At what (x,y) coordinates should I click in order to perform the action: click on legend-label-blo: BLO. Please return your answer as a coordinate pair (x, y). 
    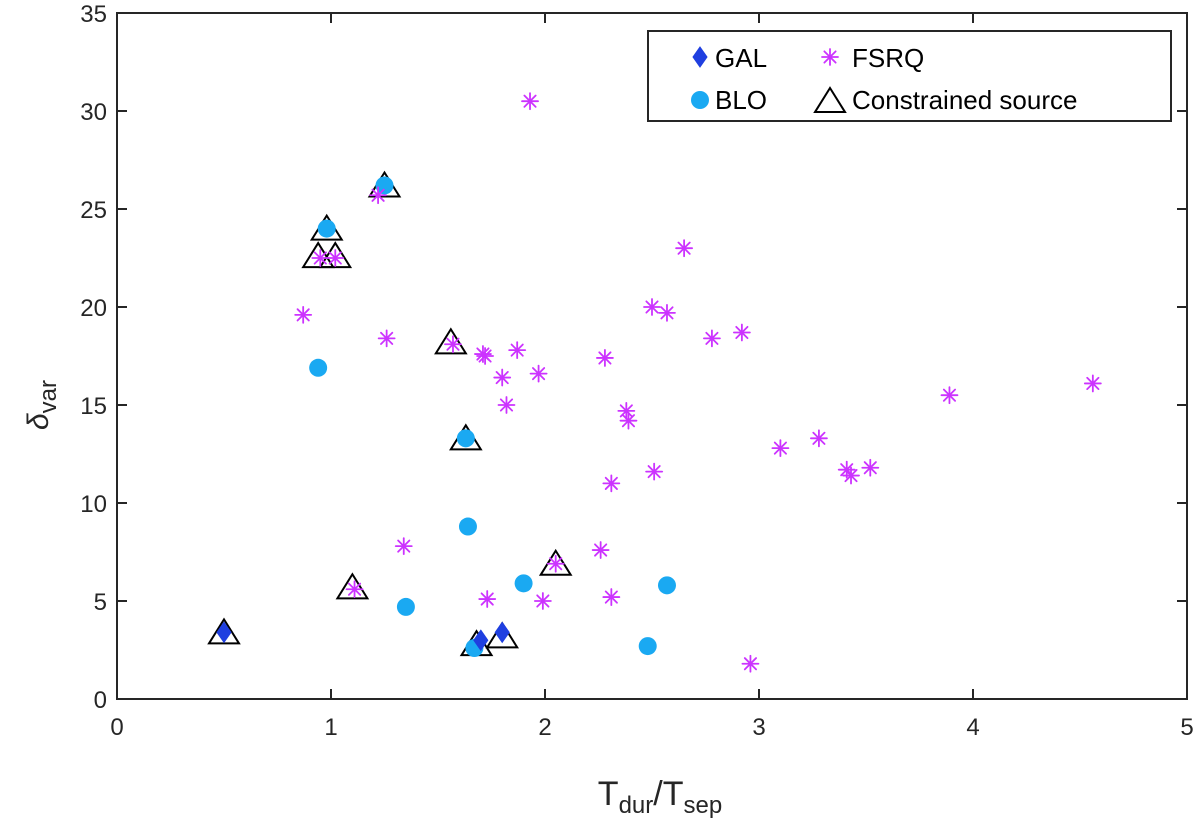
    Looking at the image, I should click on (741, 100).